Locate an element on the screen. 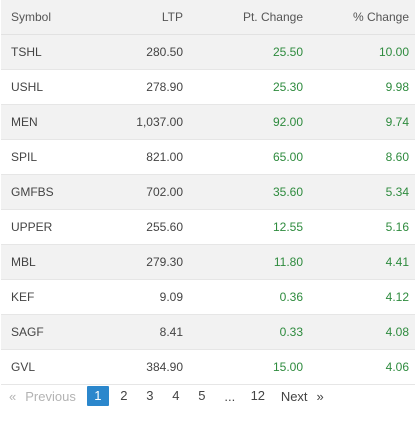 This screenshot has height=425, width=417. next-label: Next is located at coordinates (294, 396).